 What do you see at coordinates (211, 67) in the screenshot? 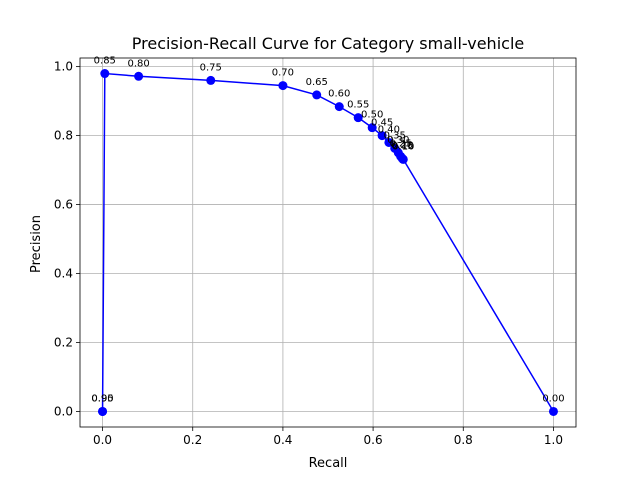
I see `data-point-label: 0.75` at bounding box center [211, 67].